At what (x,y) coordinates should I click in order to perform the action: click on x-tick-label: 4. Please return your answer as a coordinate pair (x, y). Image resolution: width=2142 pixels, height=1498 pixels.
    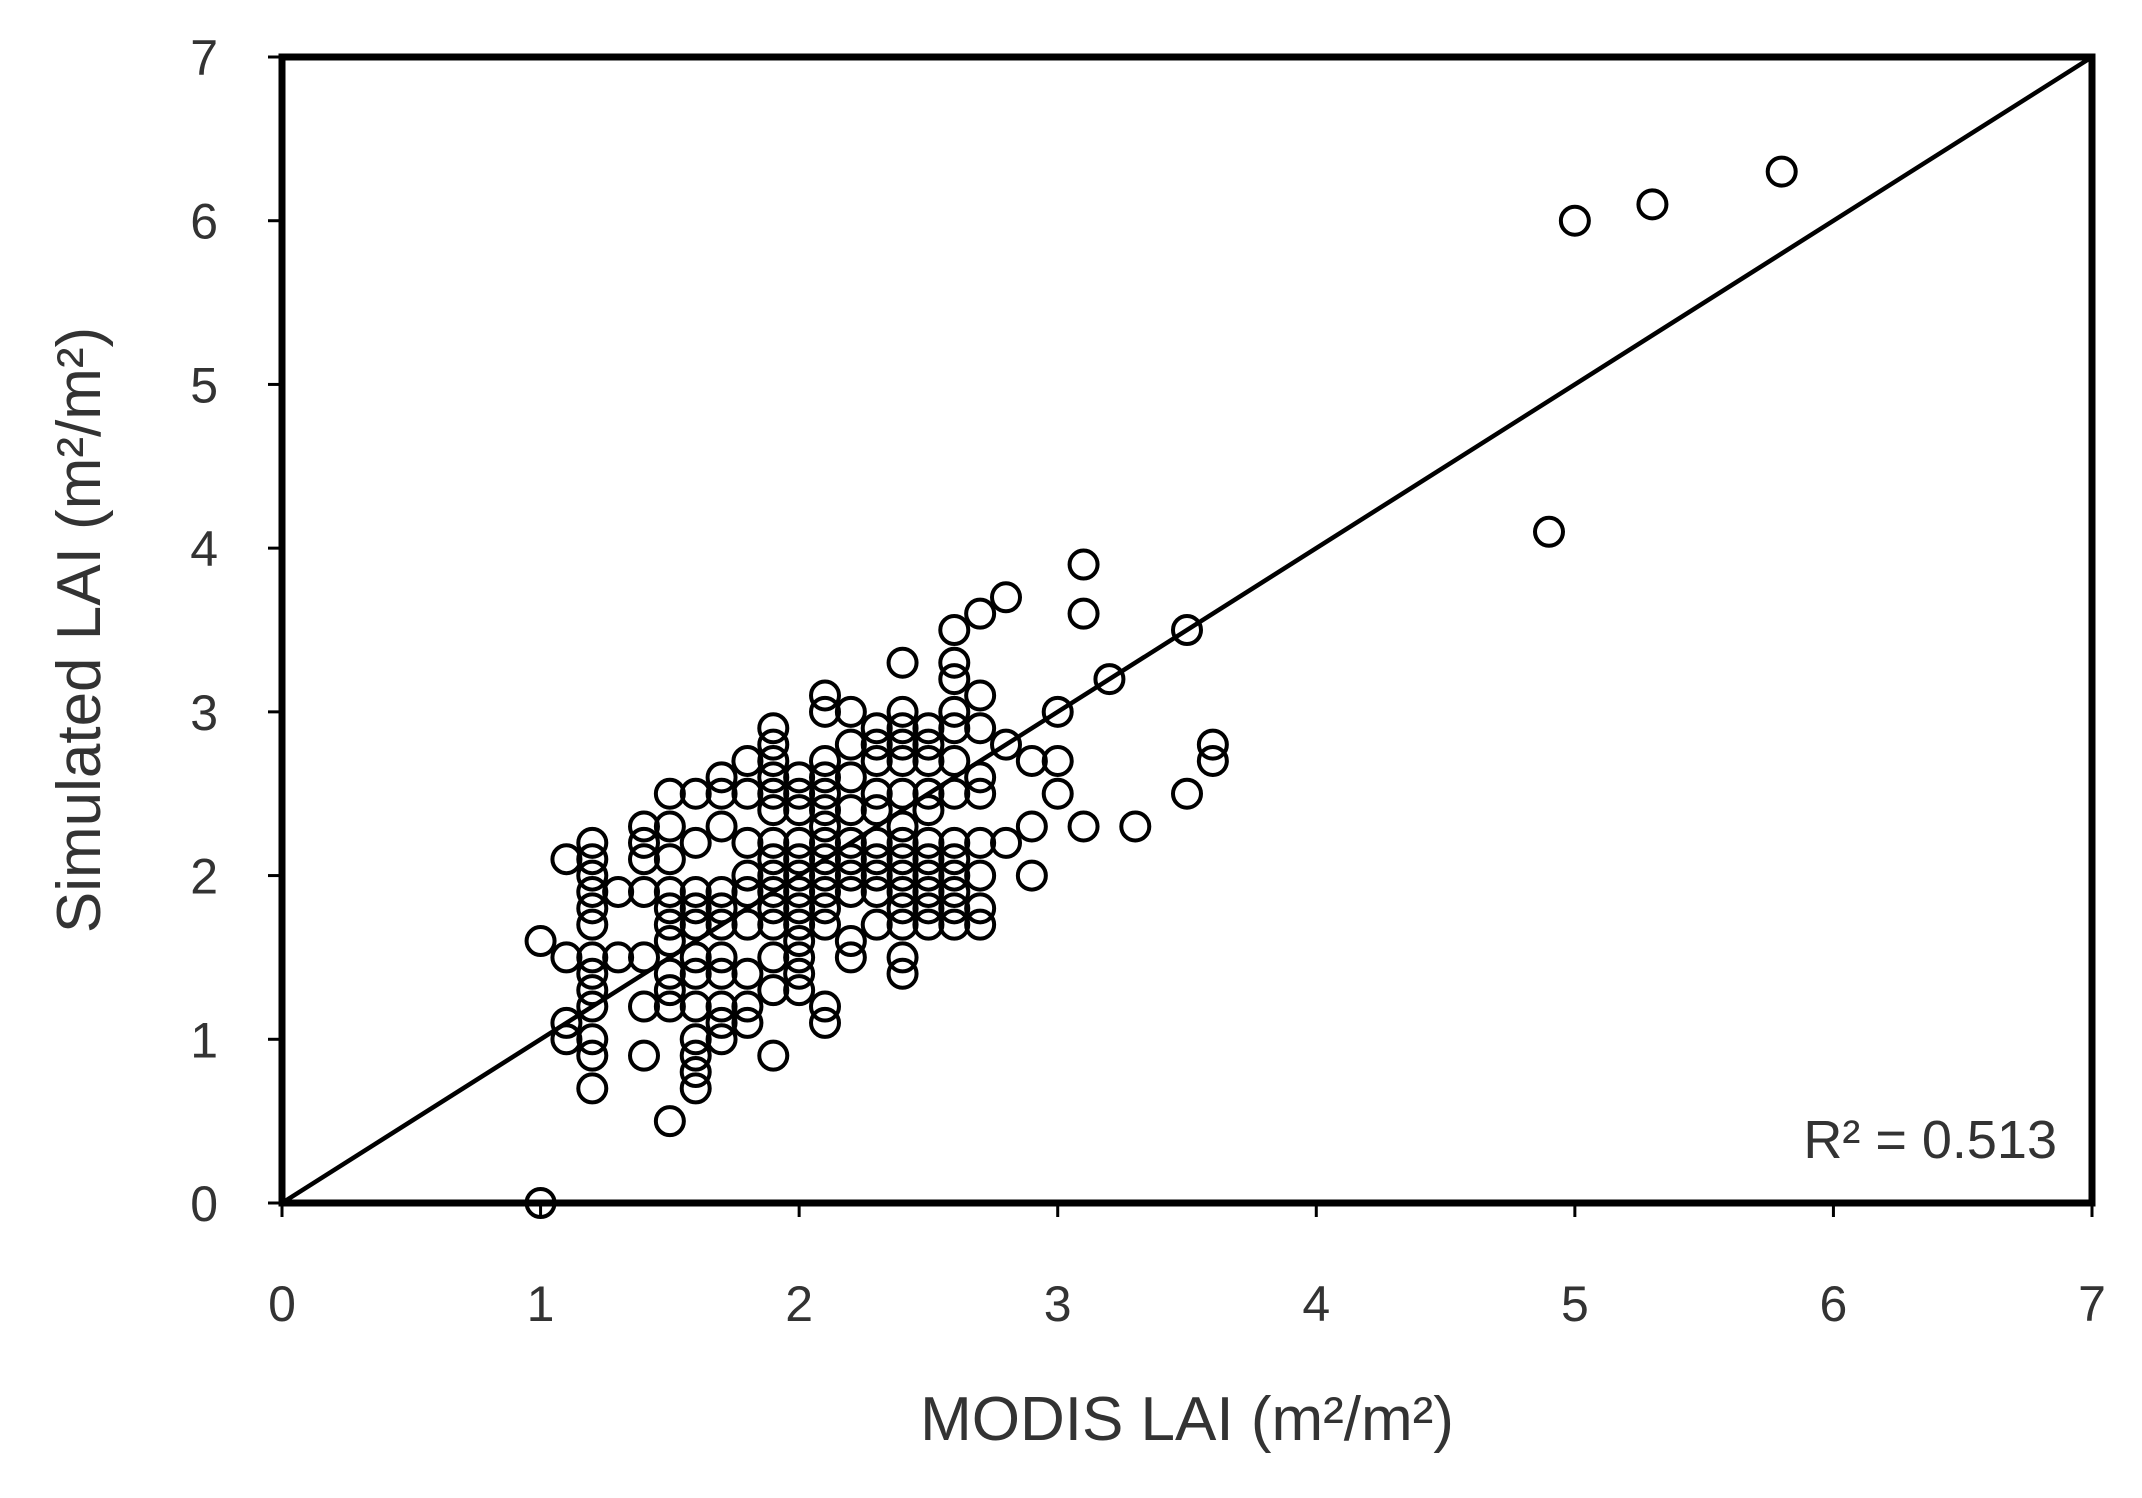
    Looking at the image, I should click on (1316, 1304).